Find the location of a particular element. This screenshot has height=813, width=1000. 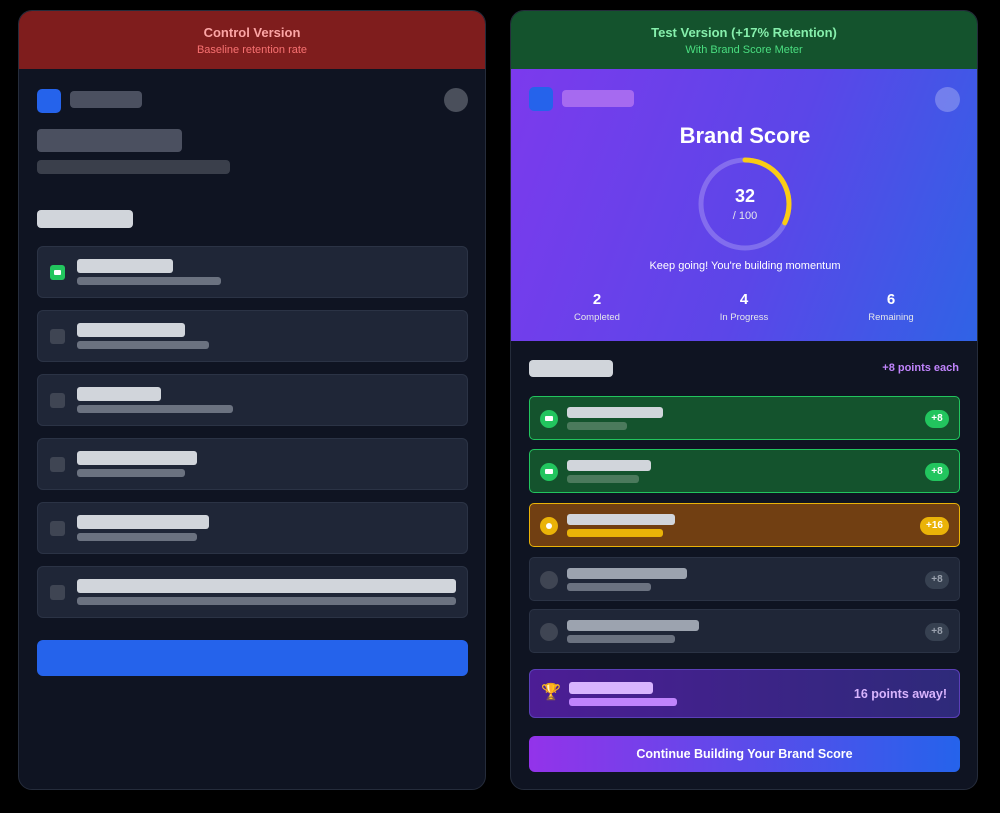

stat-label: Remaining is located at coordinates (891, 317).